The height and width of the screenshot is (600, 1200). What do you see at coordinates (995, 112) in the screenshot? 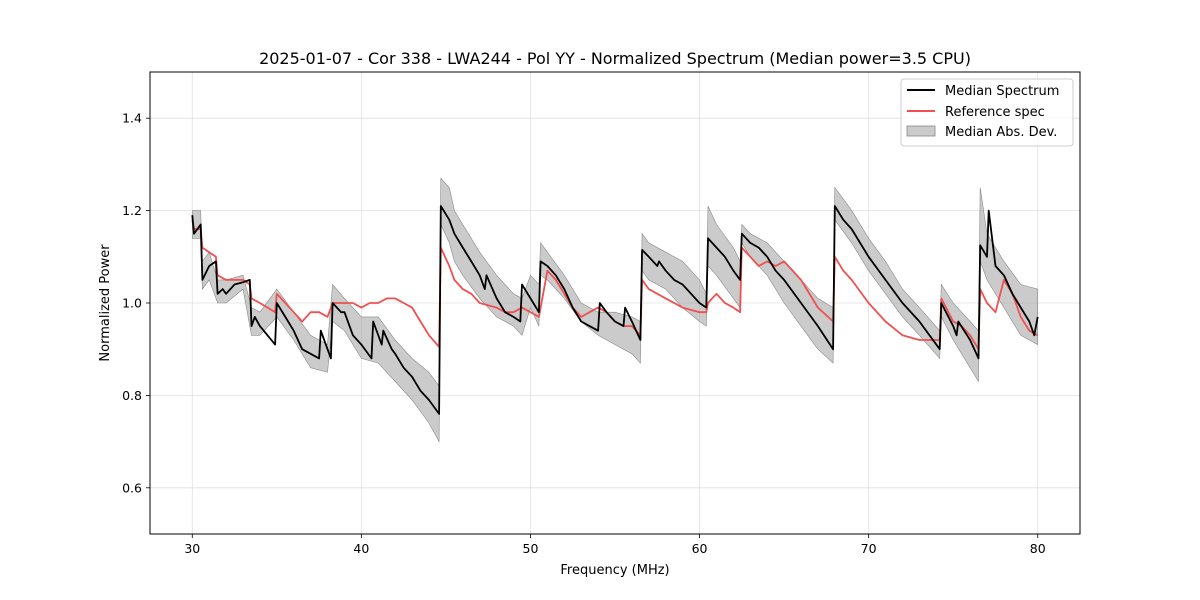
I see `legend-reference-label: Reference spec` at bounding box center [995, 112].